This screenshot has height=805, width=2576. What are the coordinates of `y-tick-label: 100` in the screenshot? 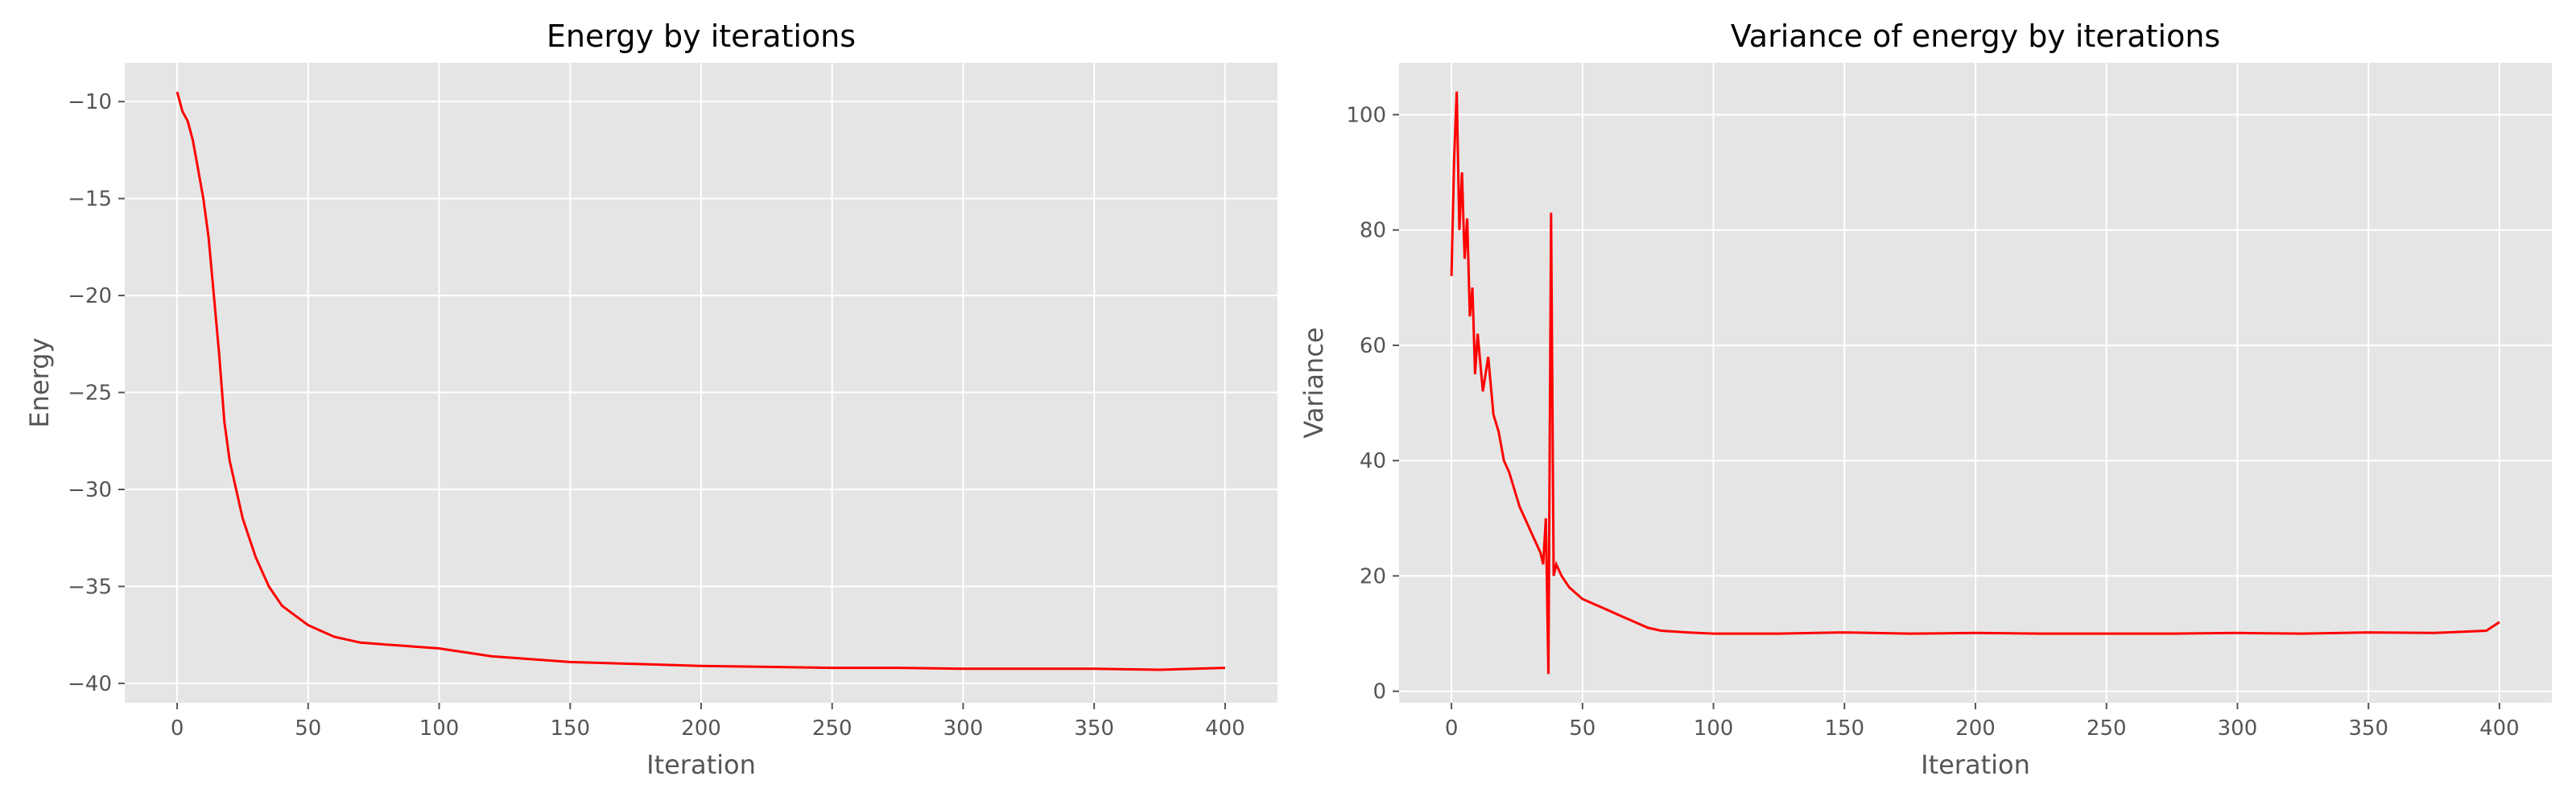 It's located at (1366, 115).